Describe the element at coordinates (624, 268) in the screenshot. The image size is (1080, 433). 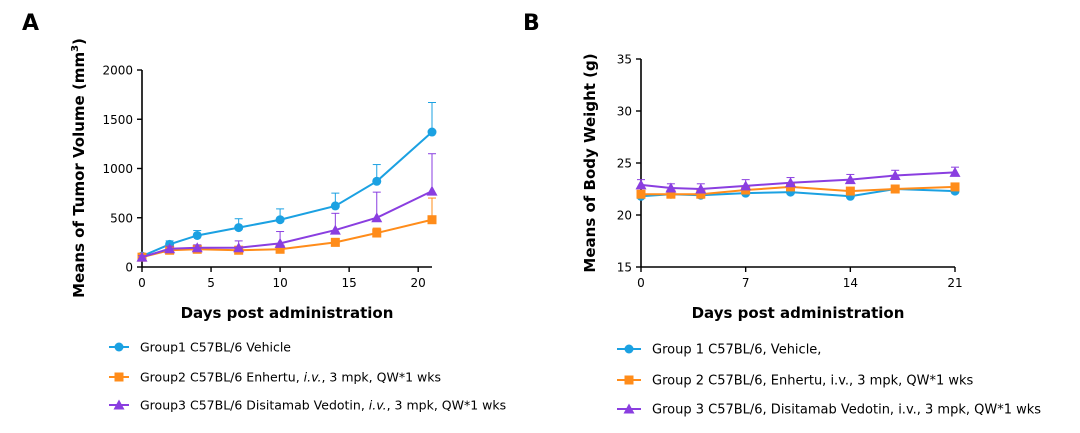
I see `b-y-tick-label: 15` at that location.